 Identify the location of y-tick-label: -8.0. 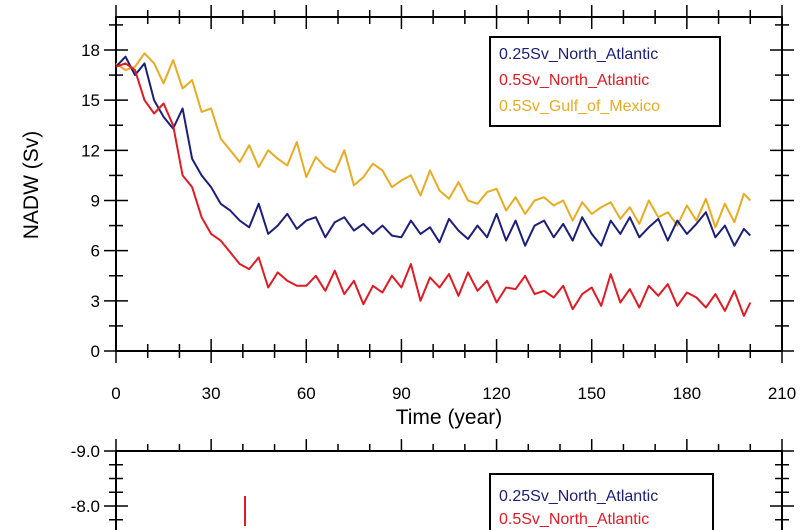
(85, 506).